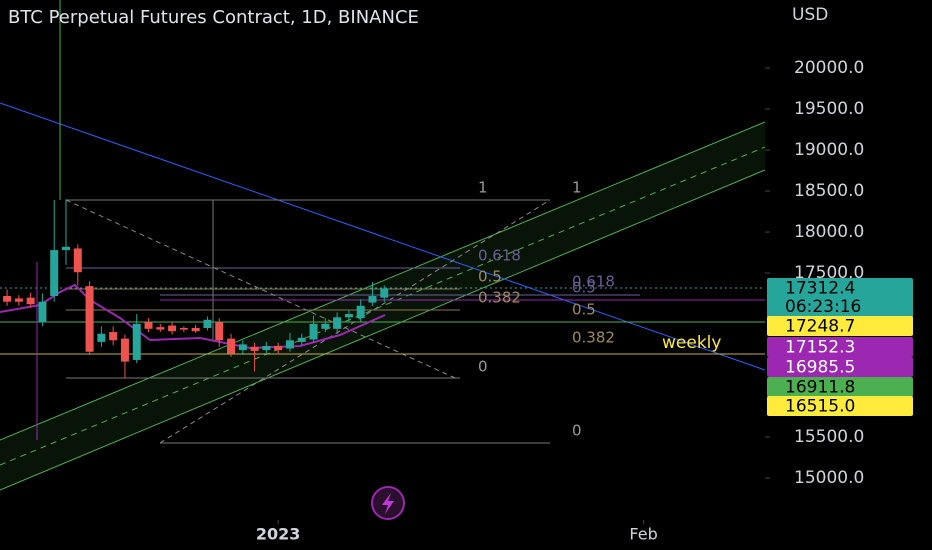  What do you see at coordinates (643, 534) in the screenshot?
I see `x-tick-label: Feb` at bounding box center [643, 534].